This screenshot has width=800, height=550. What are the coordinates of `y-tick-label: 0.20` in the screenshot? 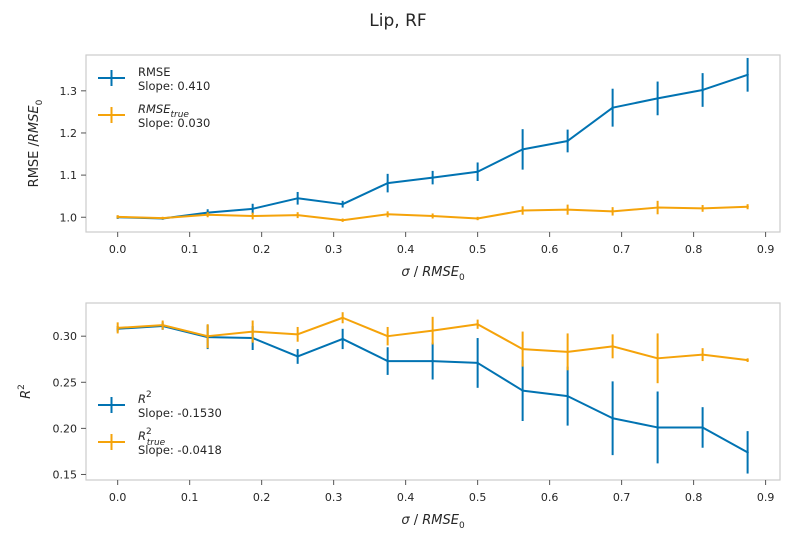 It's located at (65, 428).